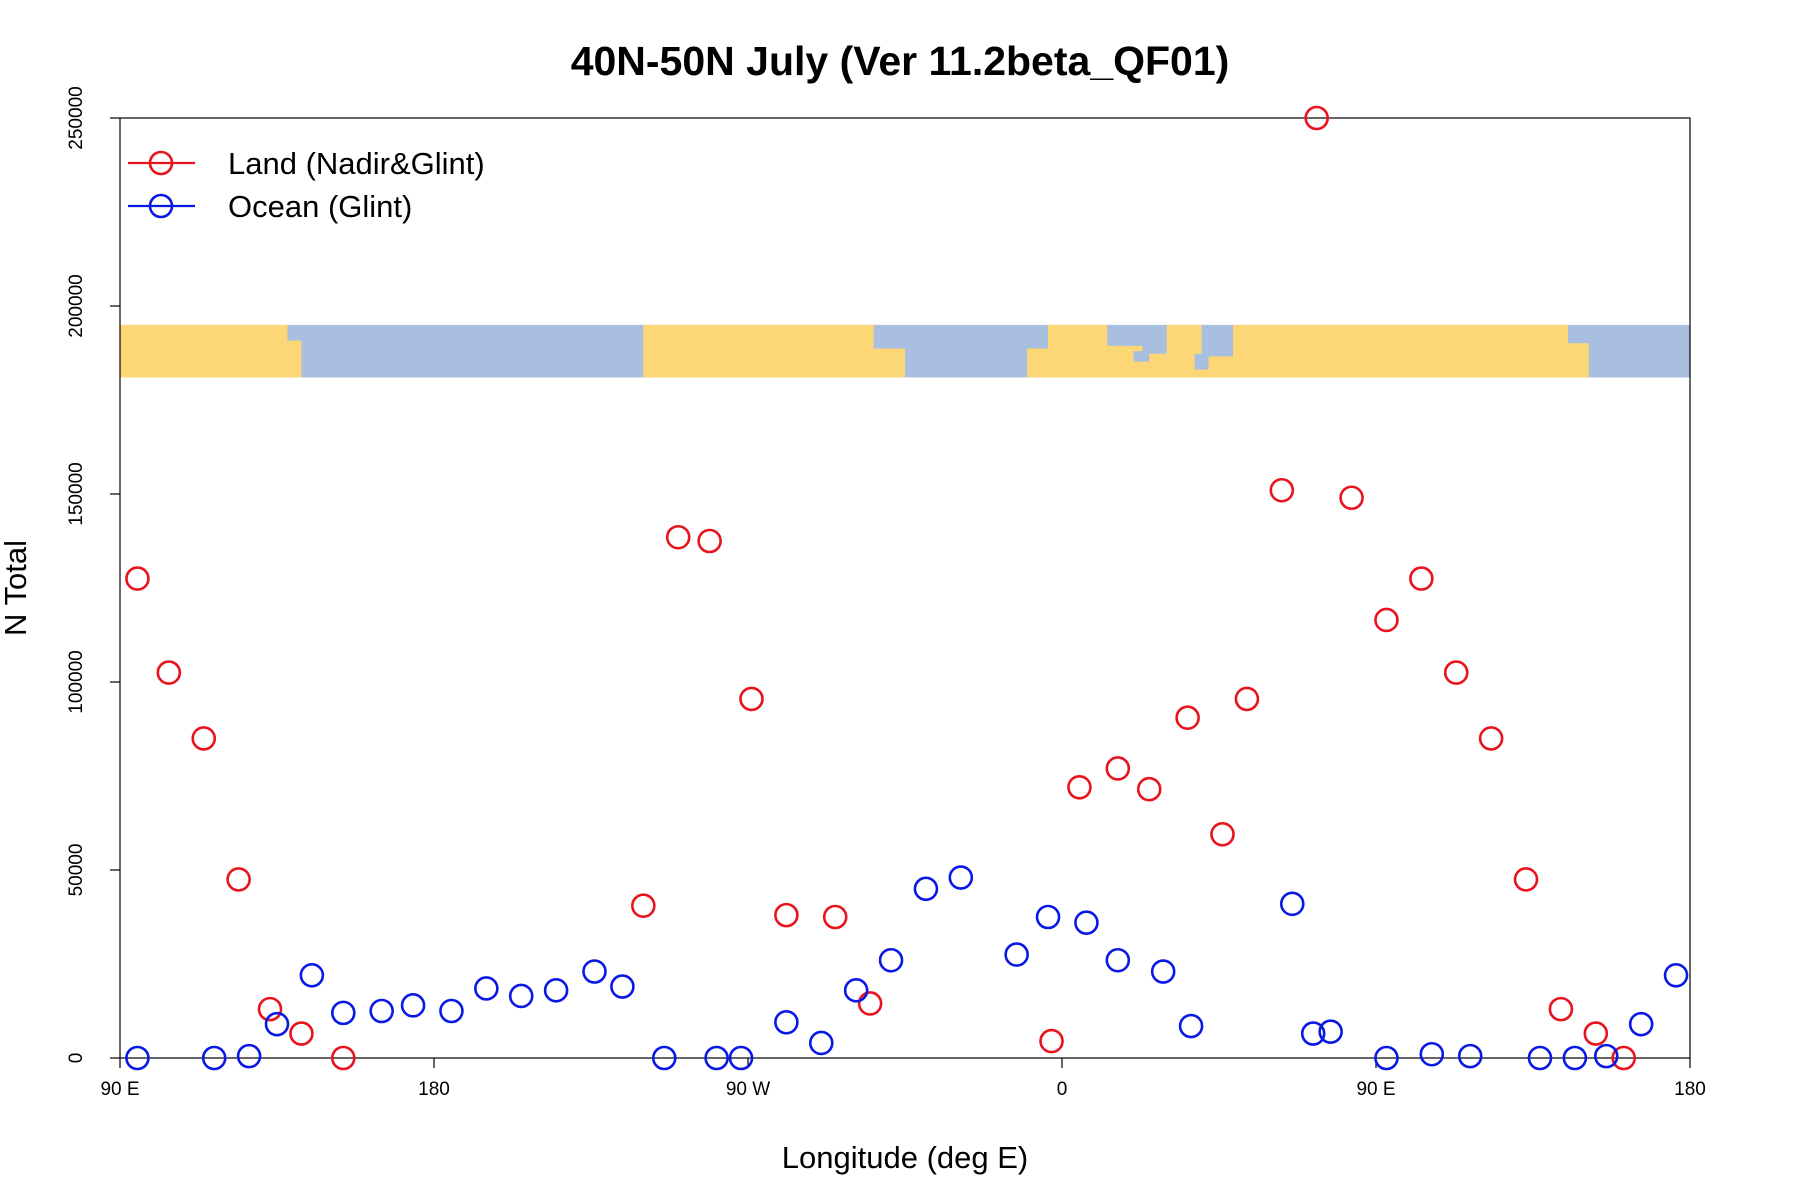 This screenshot has height=1200, width=1800. Describe the element at coordinates (356, 163) in the screenshot. I see `legend-label-land: Land (Nadir&Glint)` at that location.